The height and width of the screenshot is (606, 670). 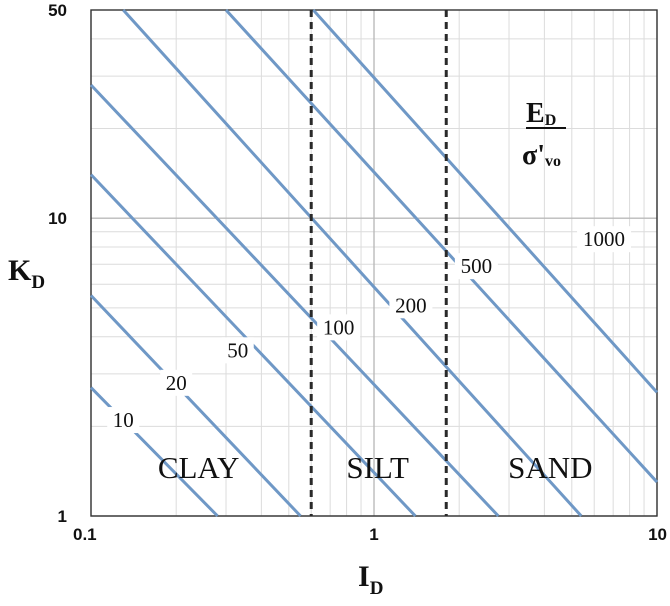 I want to click on y-tick-label: 1, so click(x=62, y=516).